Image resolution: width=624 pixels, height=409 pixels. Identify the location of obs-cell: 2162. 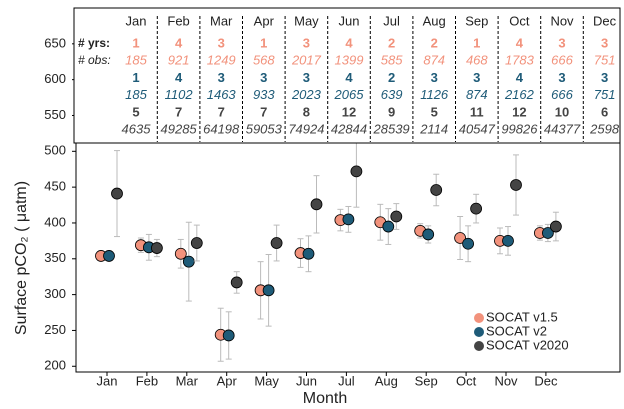
(519, 94).